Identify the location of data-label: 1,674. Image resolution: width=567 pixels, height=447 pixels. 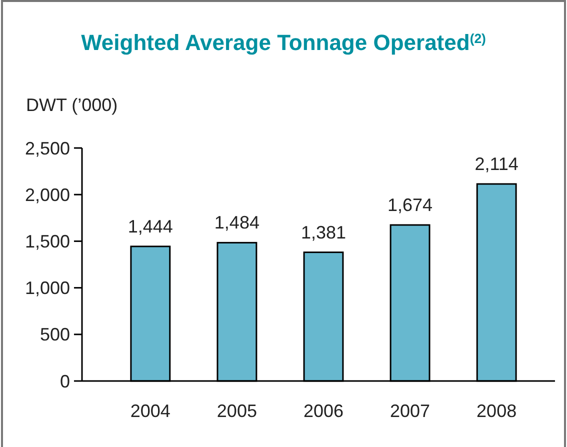
(410, 204).